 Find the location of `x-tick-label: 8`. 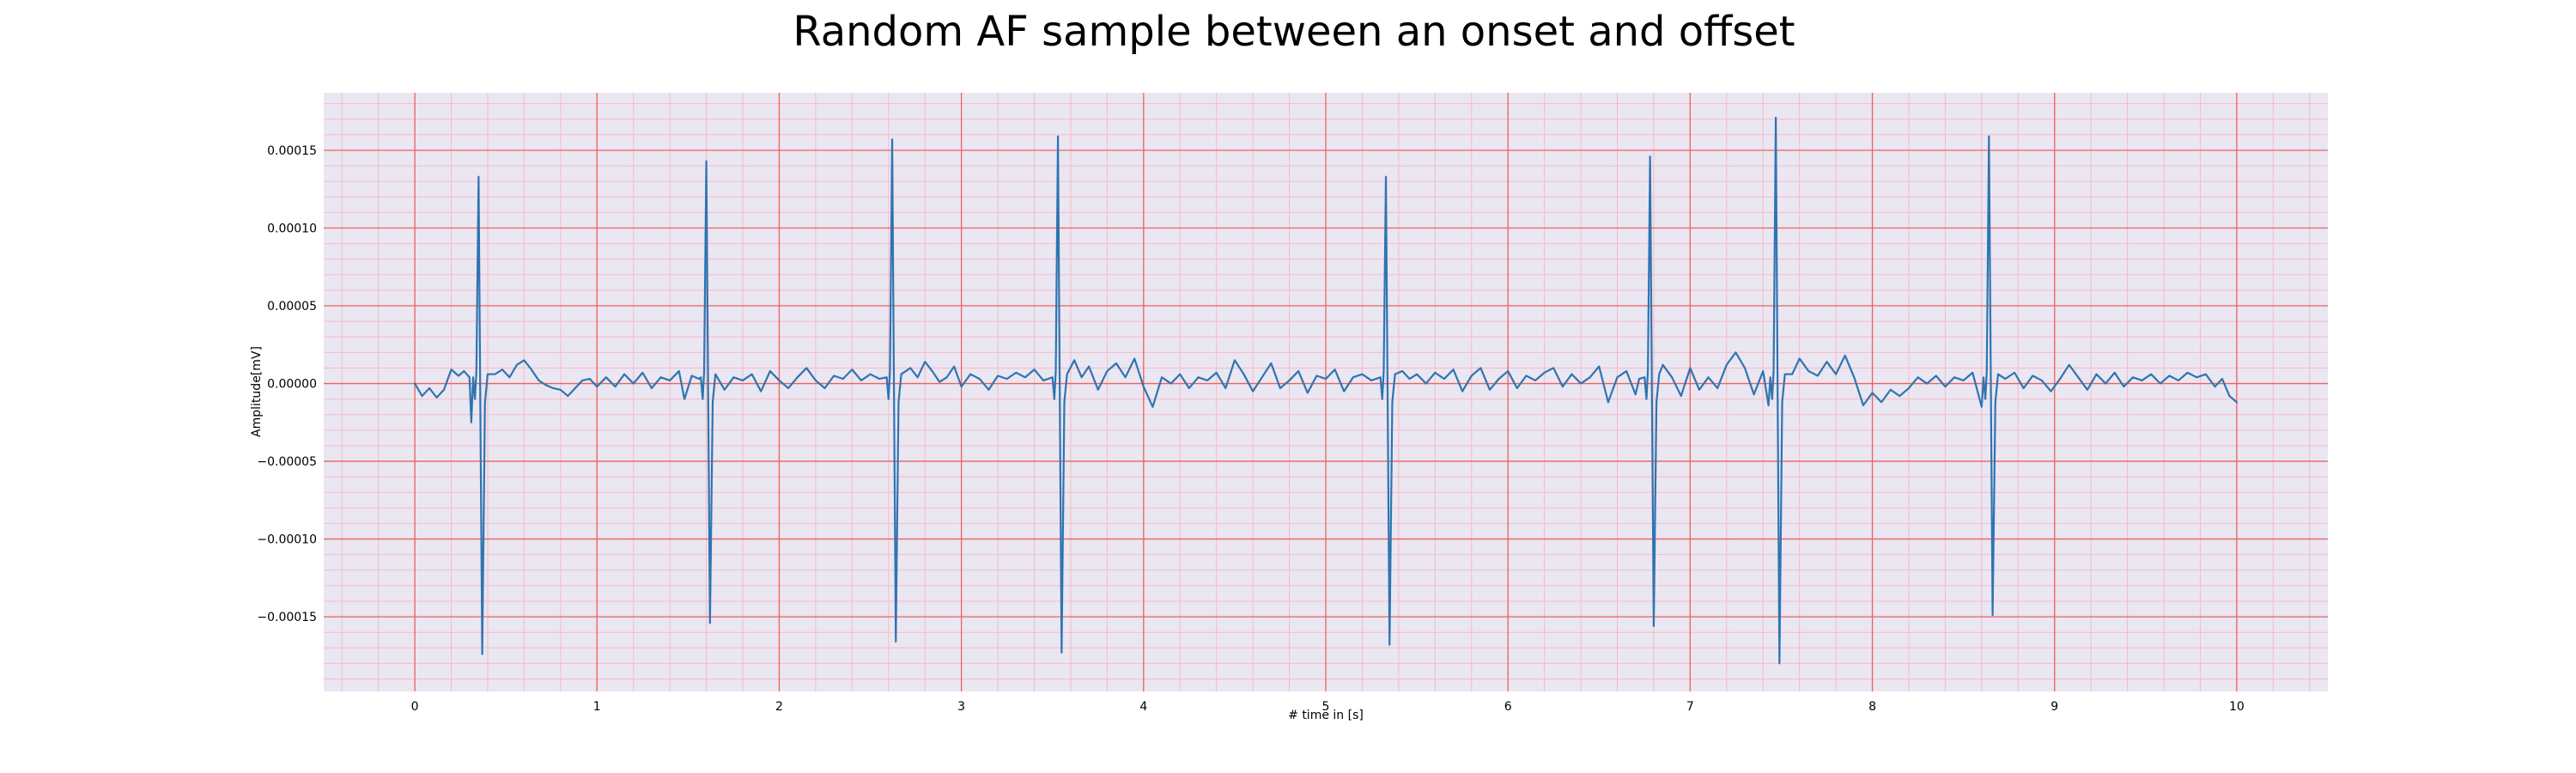

x-tick-label: 8 is located at coordinates (1872, 707).